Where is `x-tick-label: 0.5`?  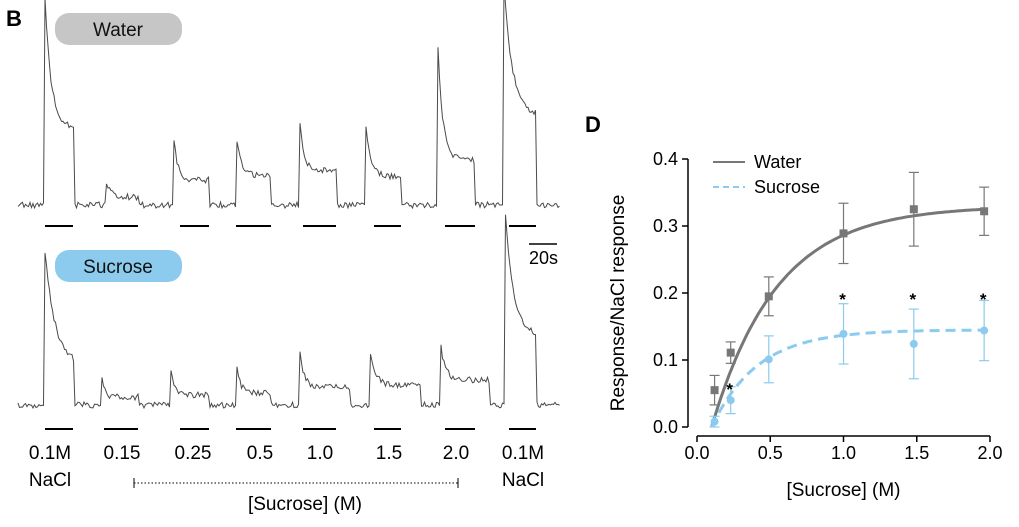
x-tick-label: 0.5 is located at coordinates (770, 453).